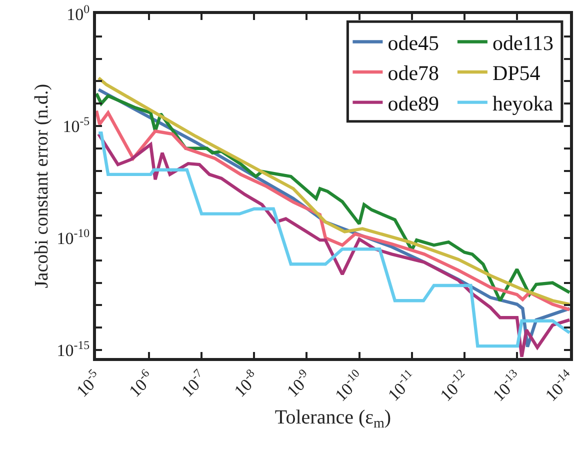  I want to click on legend-label: ode45, so click(414, 42).